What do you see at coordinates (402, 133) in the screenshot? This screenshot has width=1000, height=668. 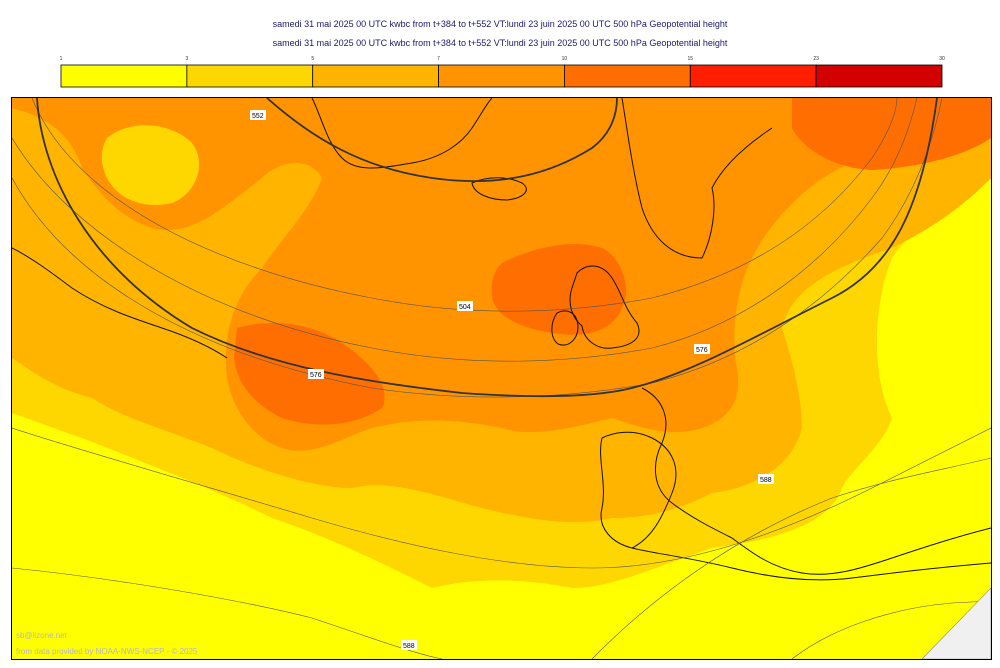 I see `greenland-coast` at bounding box center [402, 133].